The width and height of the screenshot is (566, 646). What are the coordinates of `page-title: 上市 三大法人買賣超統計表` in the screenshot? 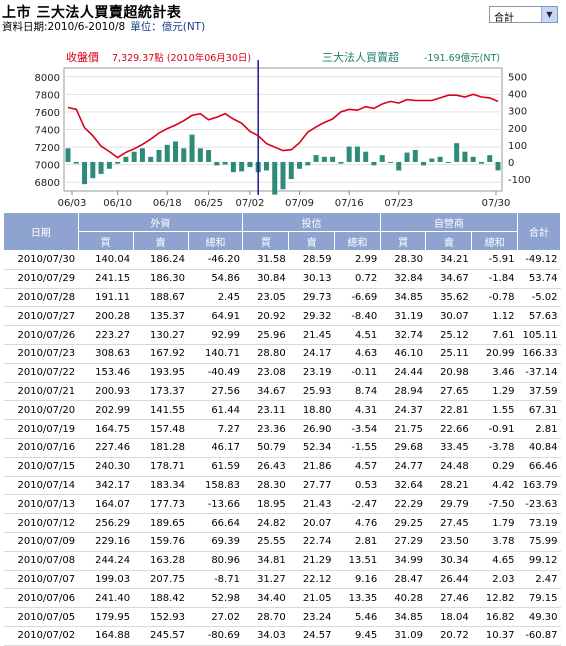 It's located at (92, 13).